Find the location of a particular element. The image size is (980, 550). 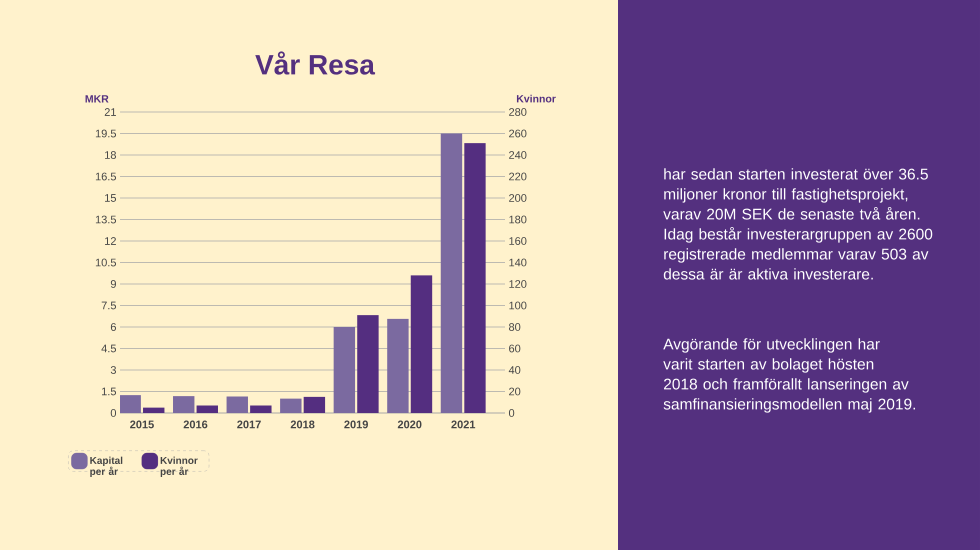

y2-tick-label: 240 is located at coordinates (517, 155).